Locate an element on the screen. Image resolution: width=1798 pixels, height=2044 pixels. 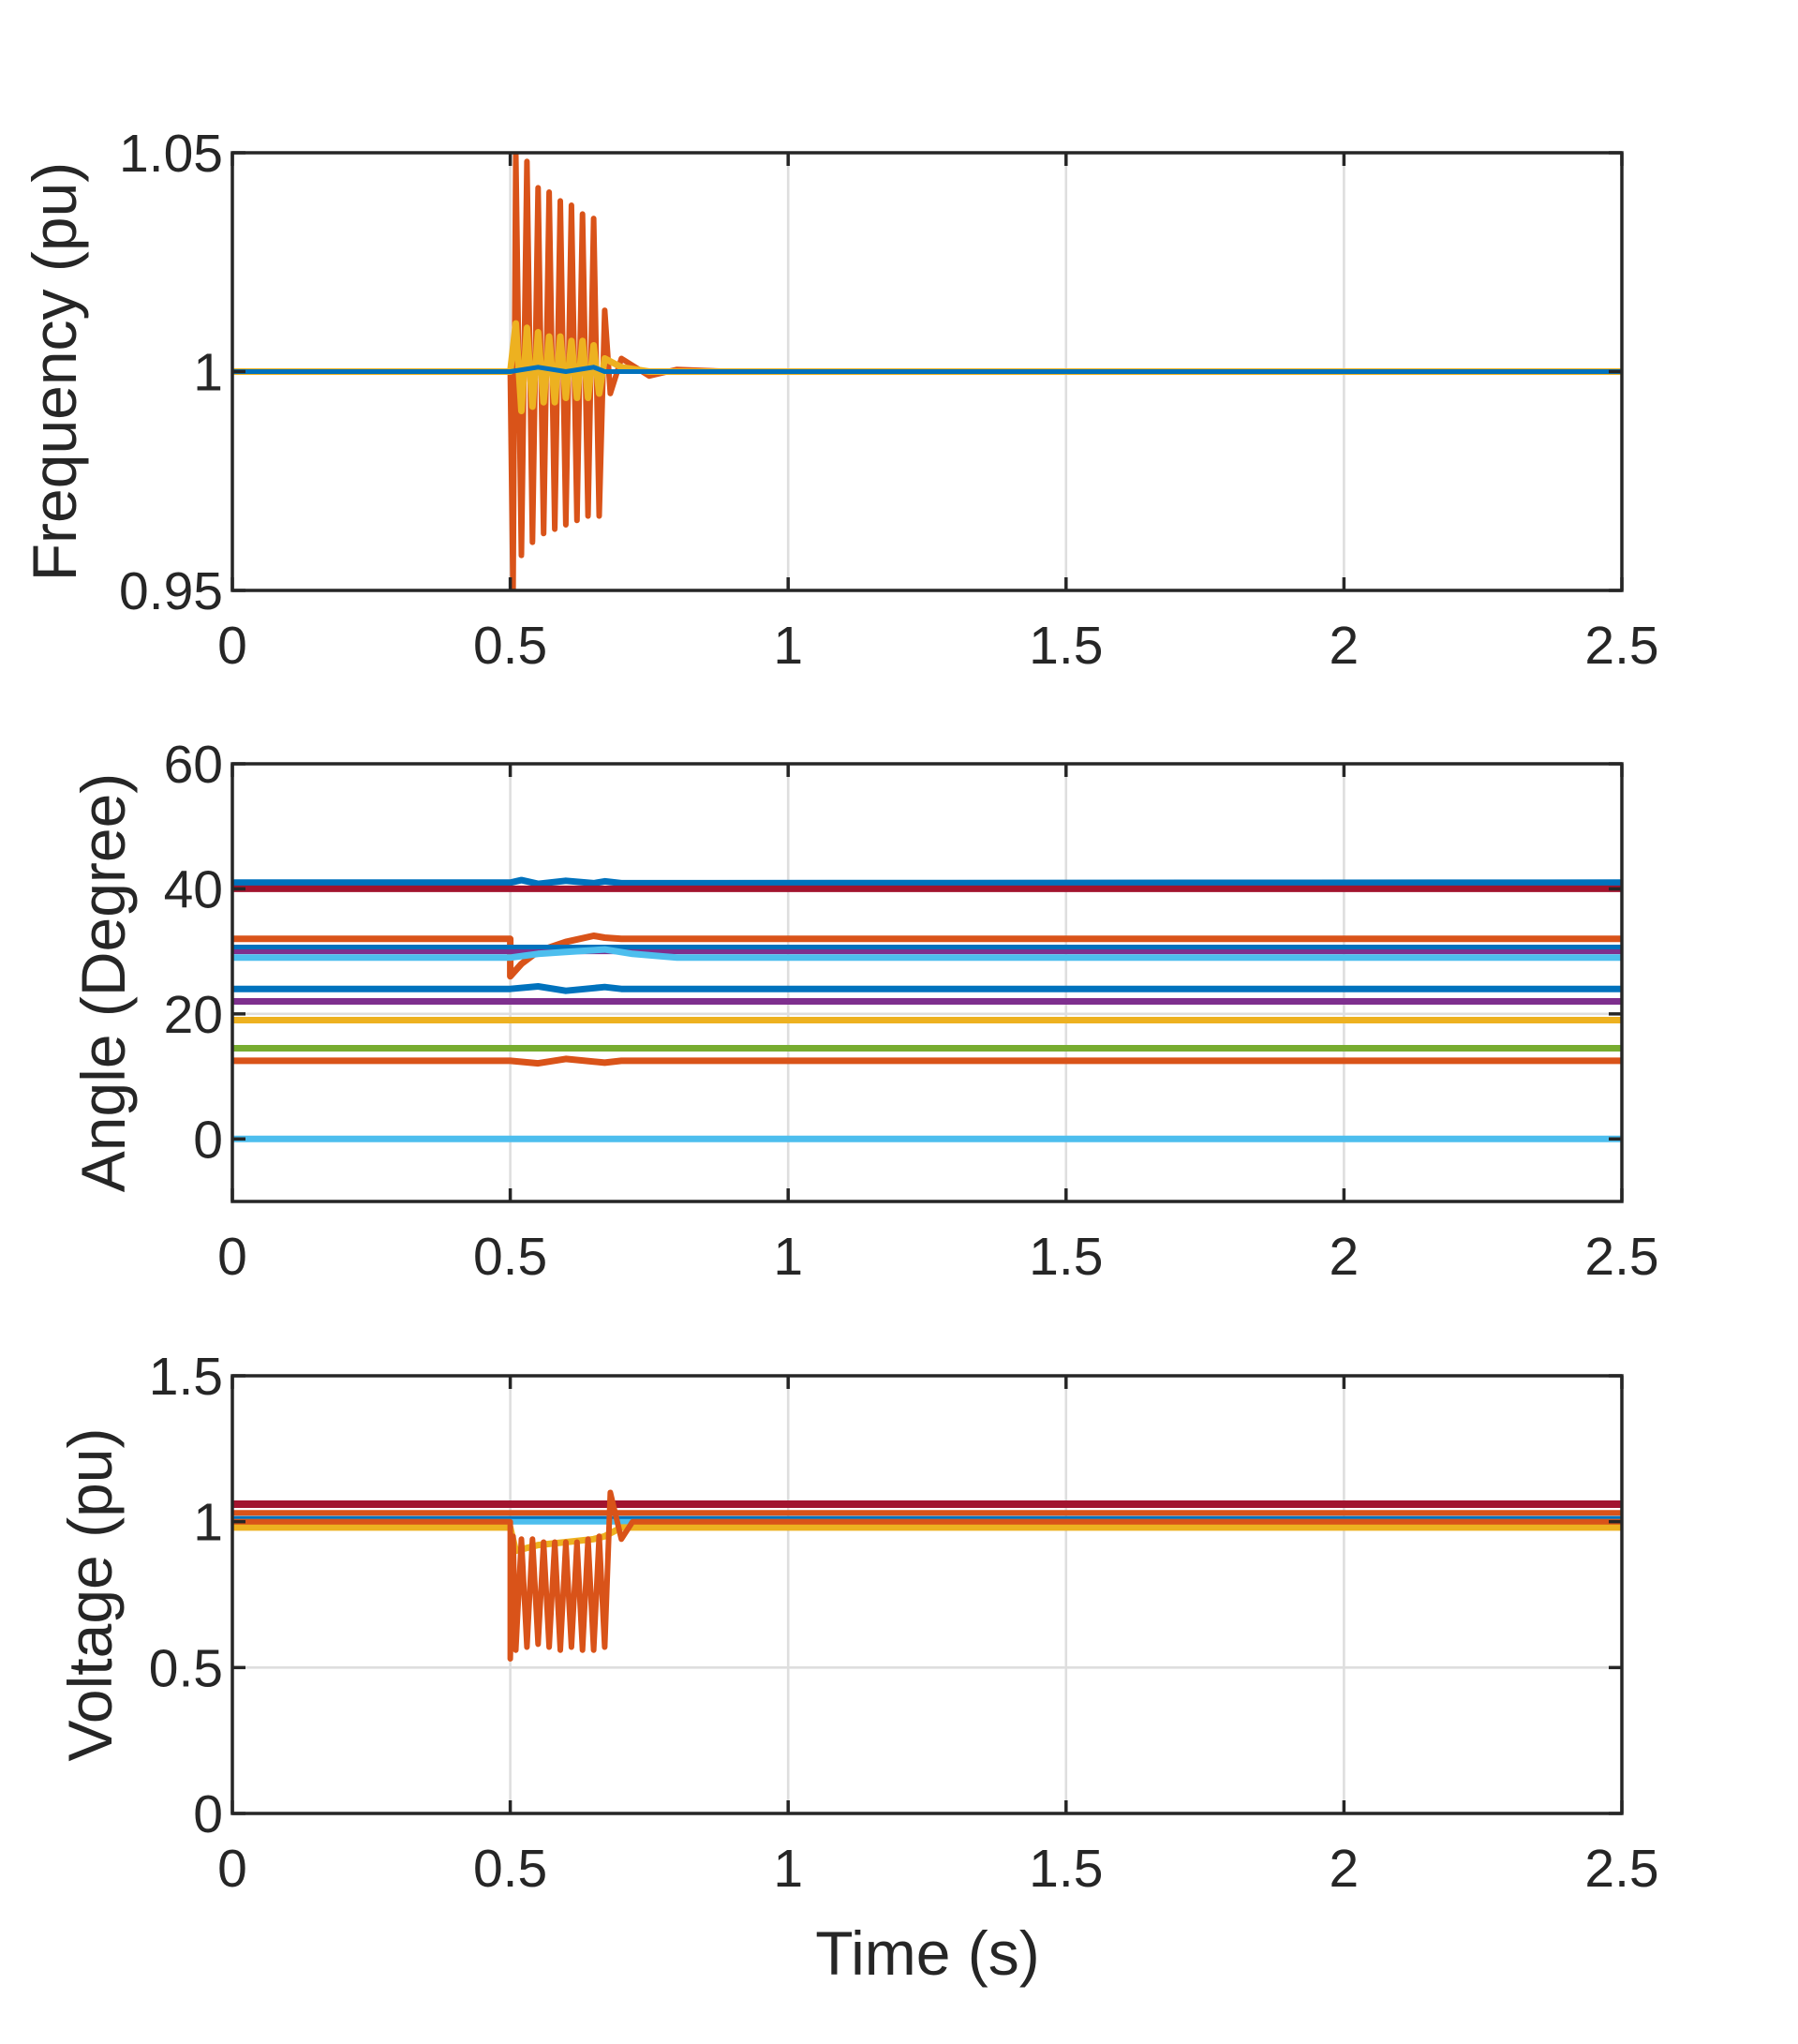
frequency-x-tick-label: 2 is located at coordinates (1345, 646).